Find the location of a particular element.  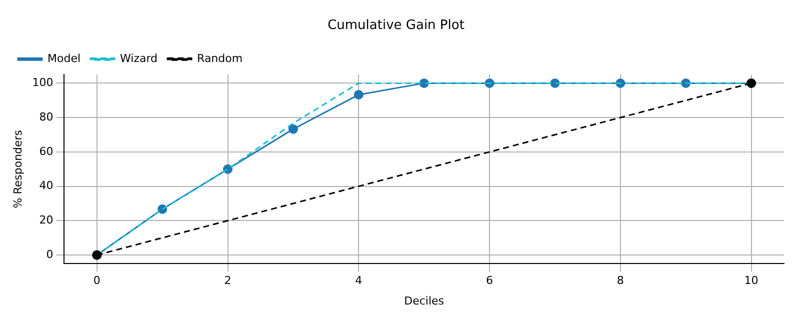

x-tick-label: 4 is located at coordinates (358, 281).